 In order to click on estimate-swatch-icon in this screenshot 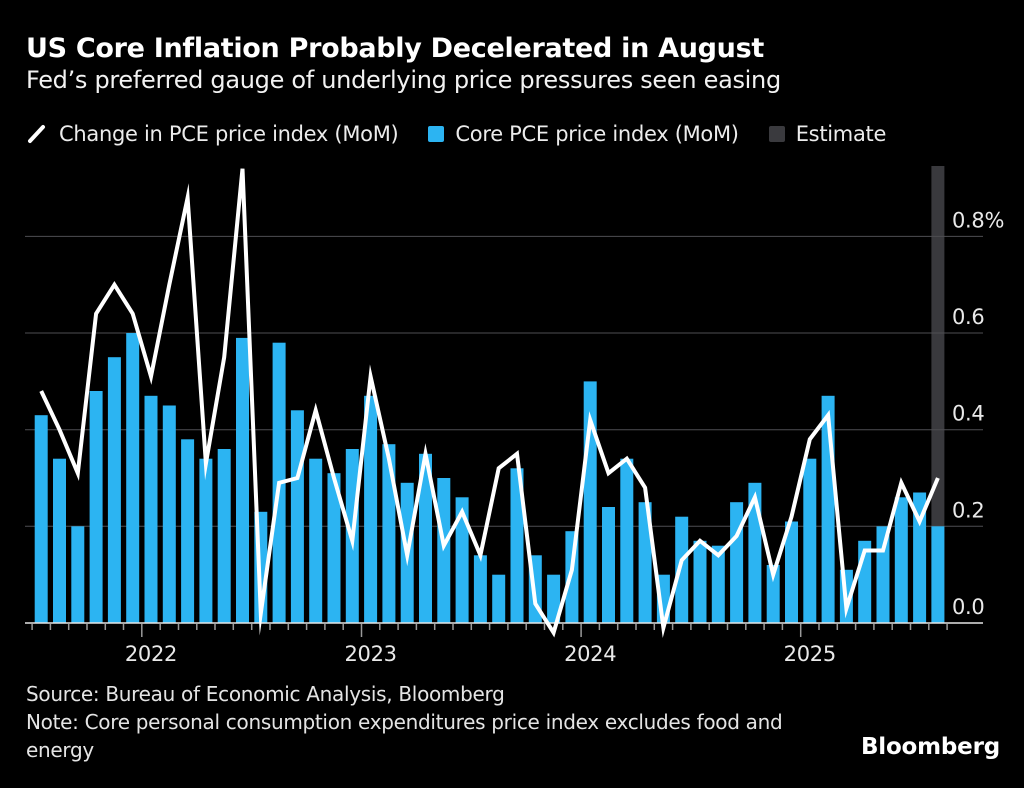, I will do `click(776, 134)`.